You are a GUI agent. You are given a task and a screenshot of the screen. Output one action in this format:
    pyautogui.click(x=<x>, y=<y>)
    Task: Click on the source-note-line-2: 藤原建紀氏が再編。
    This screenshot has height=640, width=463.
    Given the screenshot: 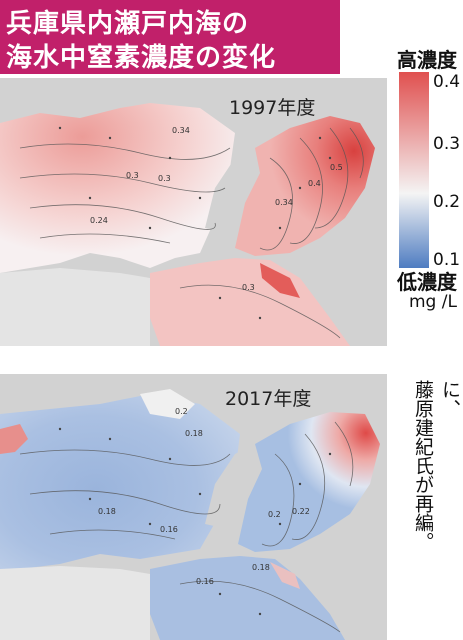 What is the action you would take?
    pyautogui.click(x=423, y=465)
    